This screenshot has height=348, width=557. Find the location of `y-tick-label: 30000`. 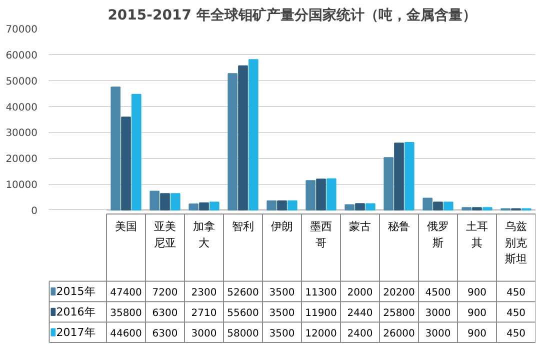

y-tick-label: 30000 is located at coordinates (22, 134).